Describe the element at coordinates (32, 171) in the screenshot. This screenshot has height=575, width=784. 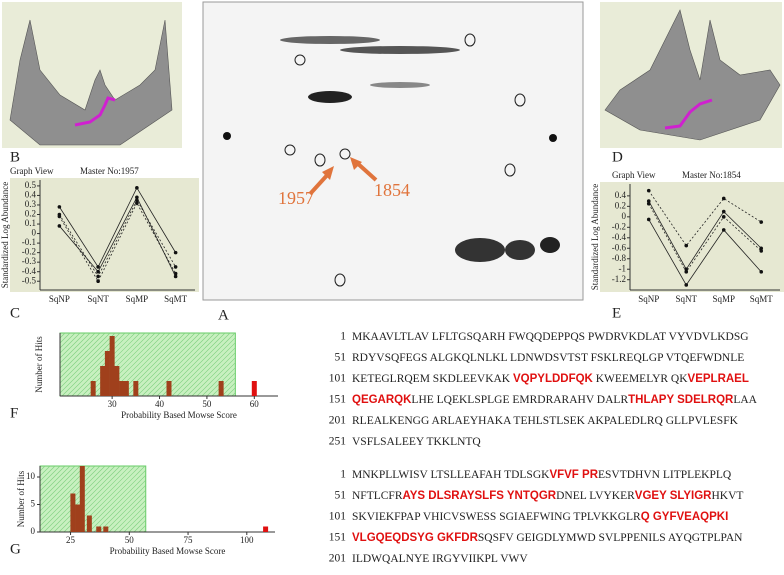
I see `graph-view: Graph View` at that location.